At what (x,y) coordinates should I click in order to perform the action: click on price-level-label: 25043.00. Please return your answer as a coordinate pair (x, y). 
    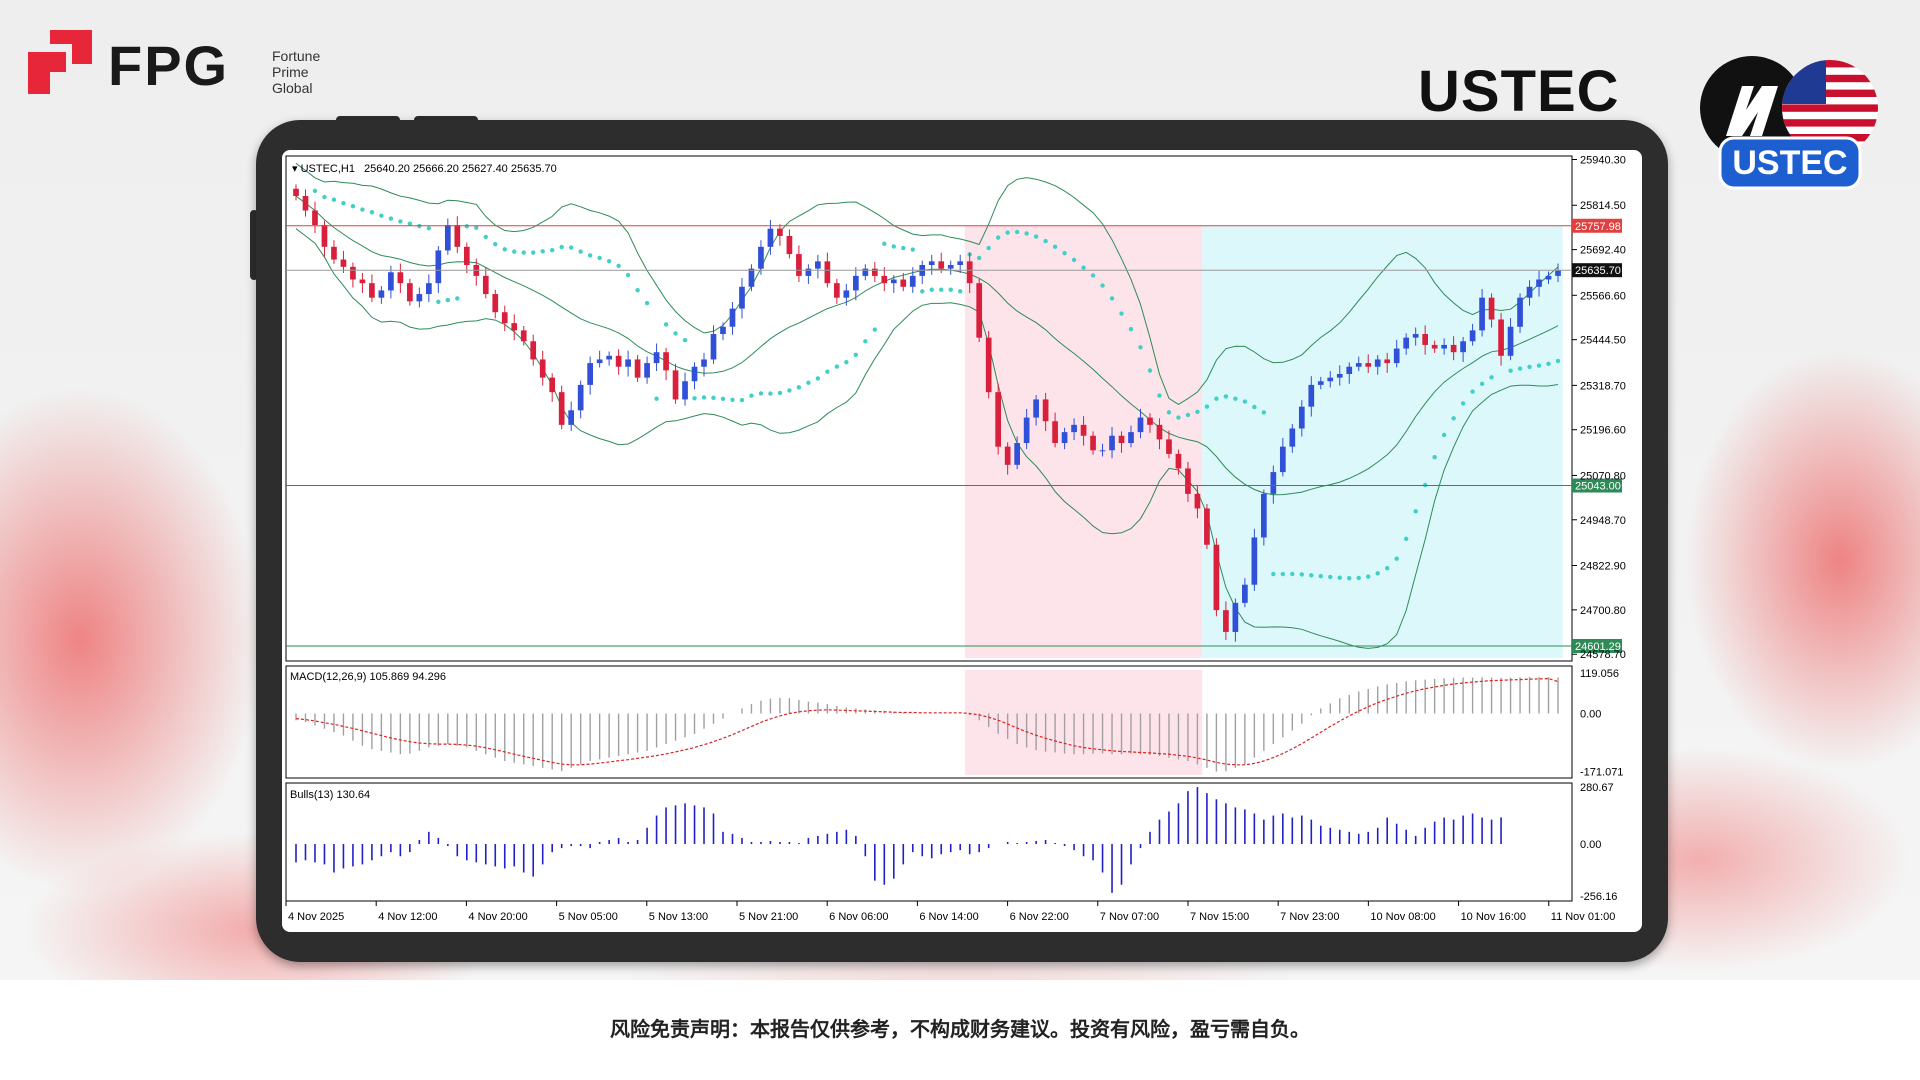
    Looking at the image, I should click on (1598, 487).